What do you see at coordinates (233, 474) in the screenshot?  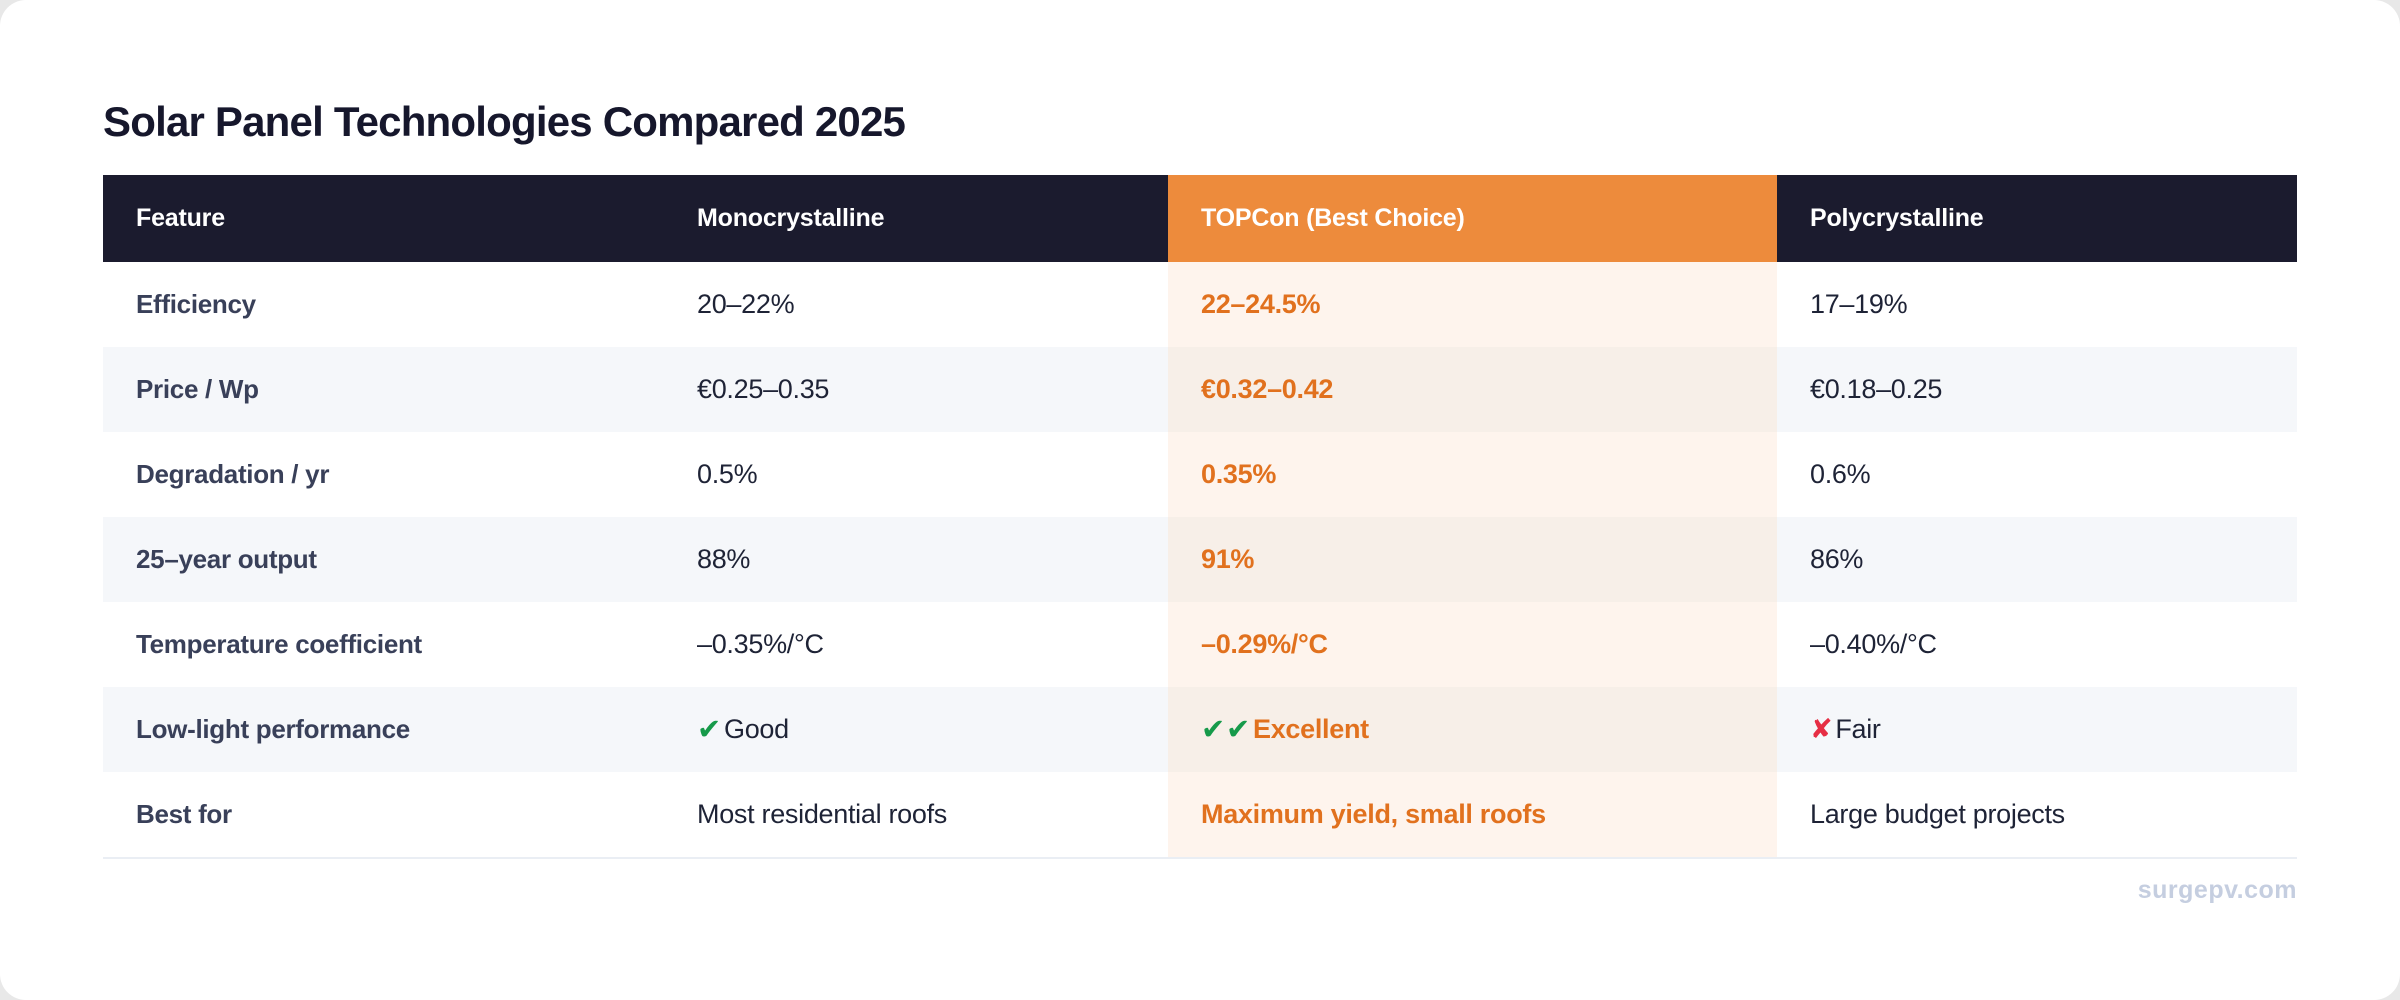 I see `feature-cell: Degradation / yr` at bounding box center [233, 474].